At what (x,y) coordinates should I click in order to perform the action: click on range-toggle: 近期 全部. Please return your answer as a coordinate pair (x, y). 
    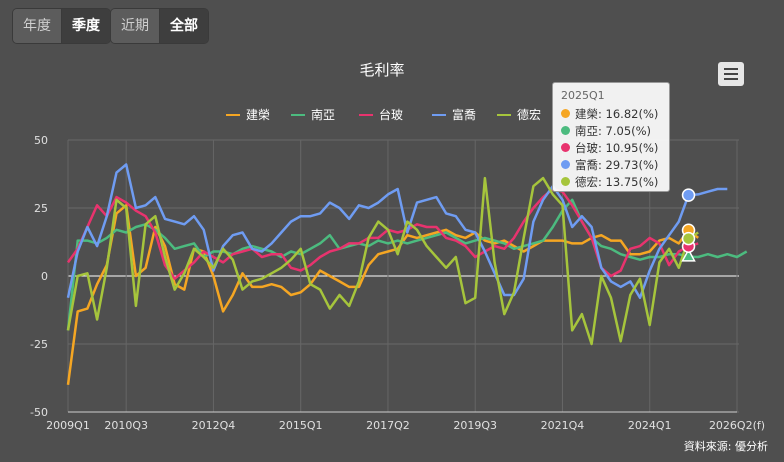
    Looking at the image, I should click on (159, 26).